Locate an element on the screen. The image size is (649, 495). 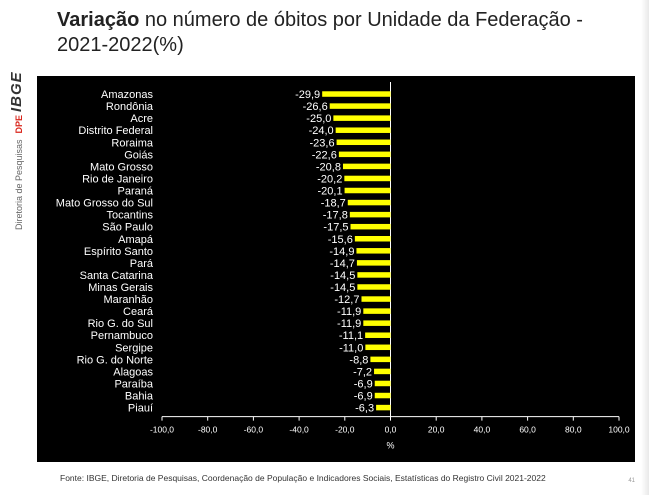
x-tick-label: 0,0 is located at coordinates (391, 430).